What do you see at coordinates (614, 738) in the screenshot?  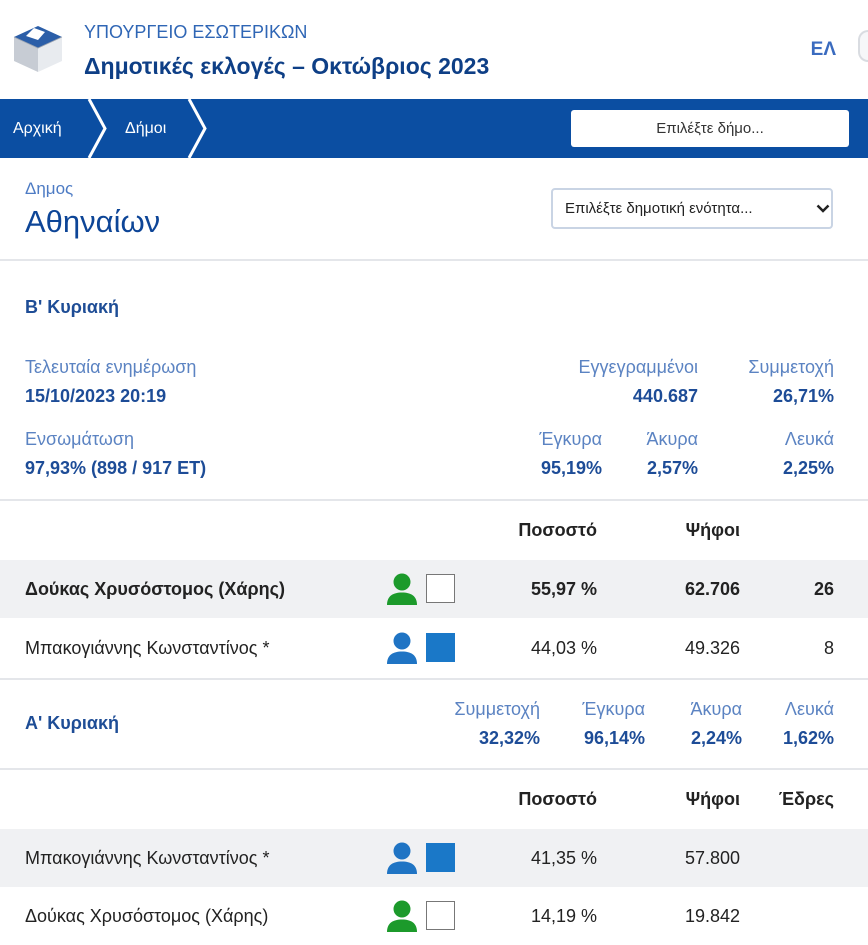 I see `valid-value: 96,14%` at bounding box center [614, 738].